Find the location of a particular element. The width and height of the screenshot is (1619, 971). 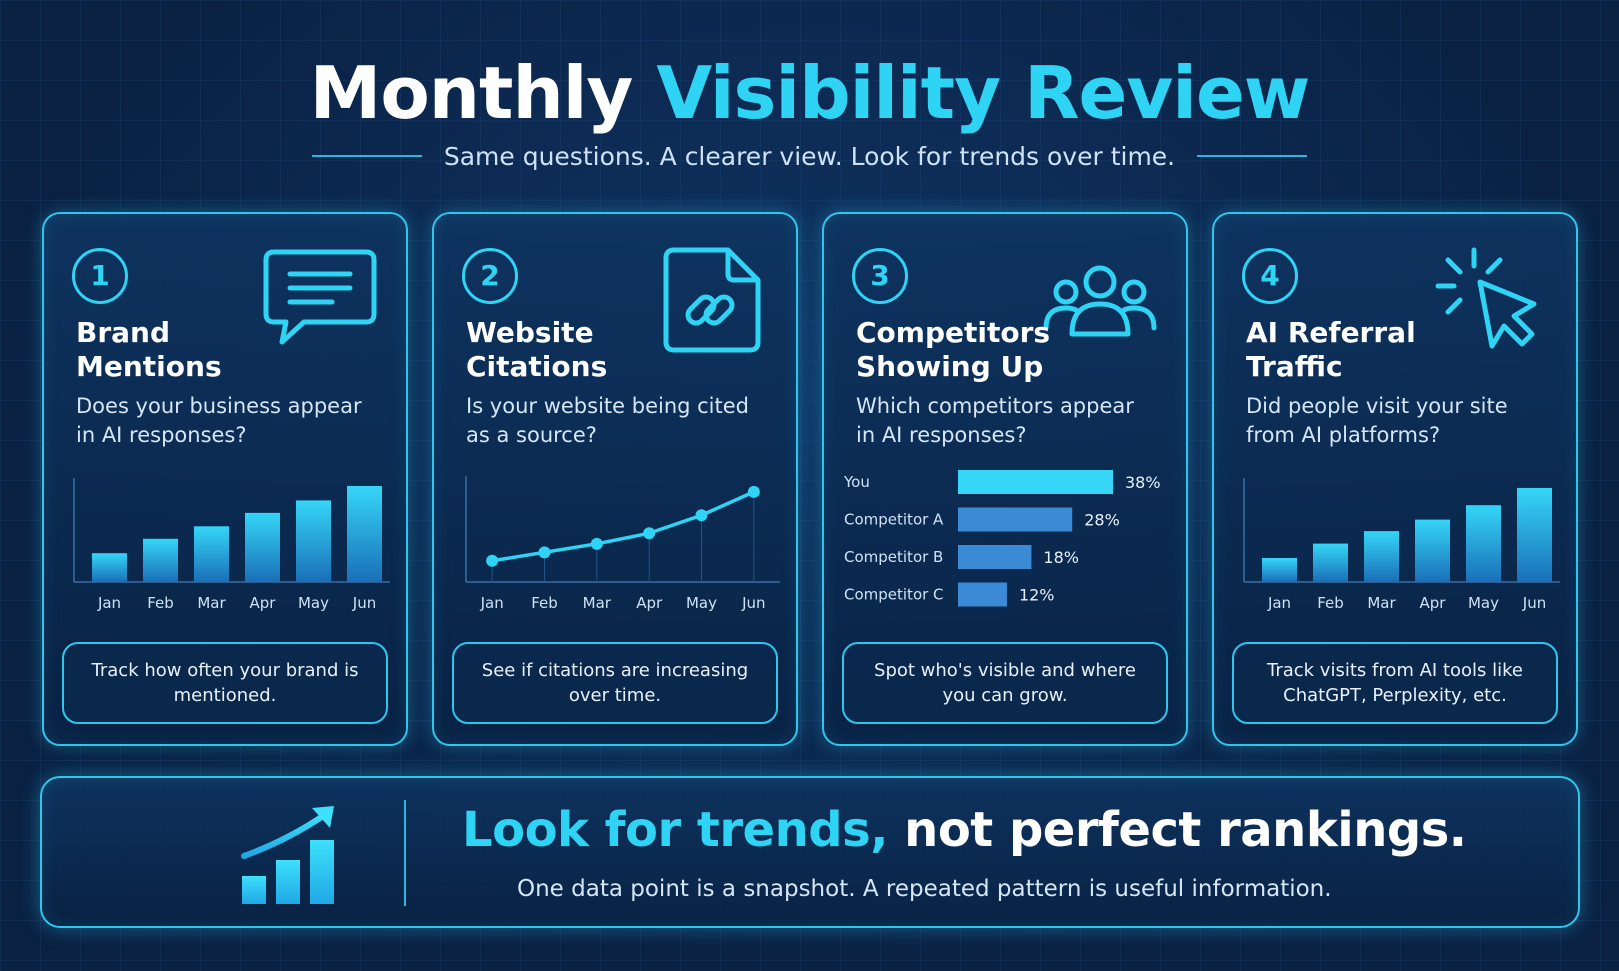

step-number: 2 is located at coordinates (490, 276).